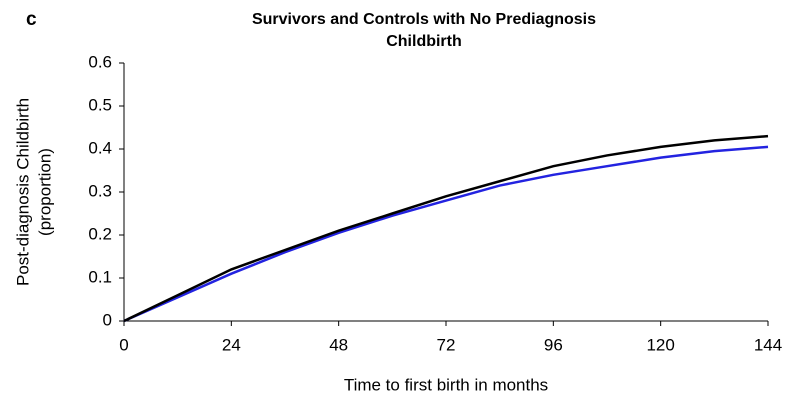 The height and width of the screenshot is (404, 789). Describe the element at coordinates (123, 344) in the screenshot. I see `x-tick-label: 0` at that location.